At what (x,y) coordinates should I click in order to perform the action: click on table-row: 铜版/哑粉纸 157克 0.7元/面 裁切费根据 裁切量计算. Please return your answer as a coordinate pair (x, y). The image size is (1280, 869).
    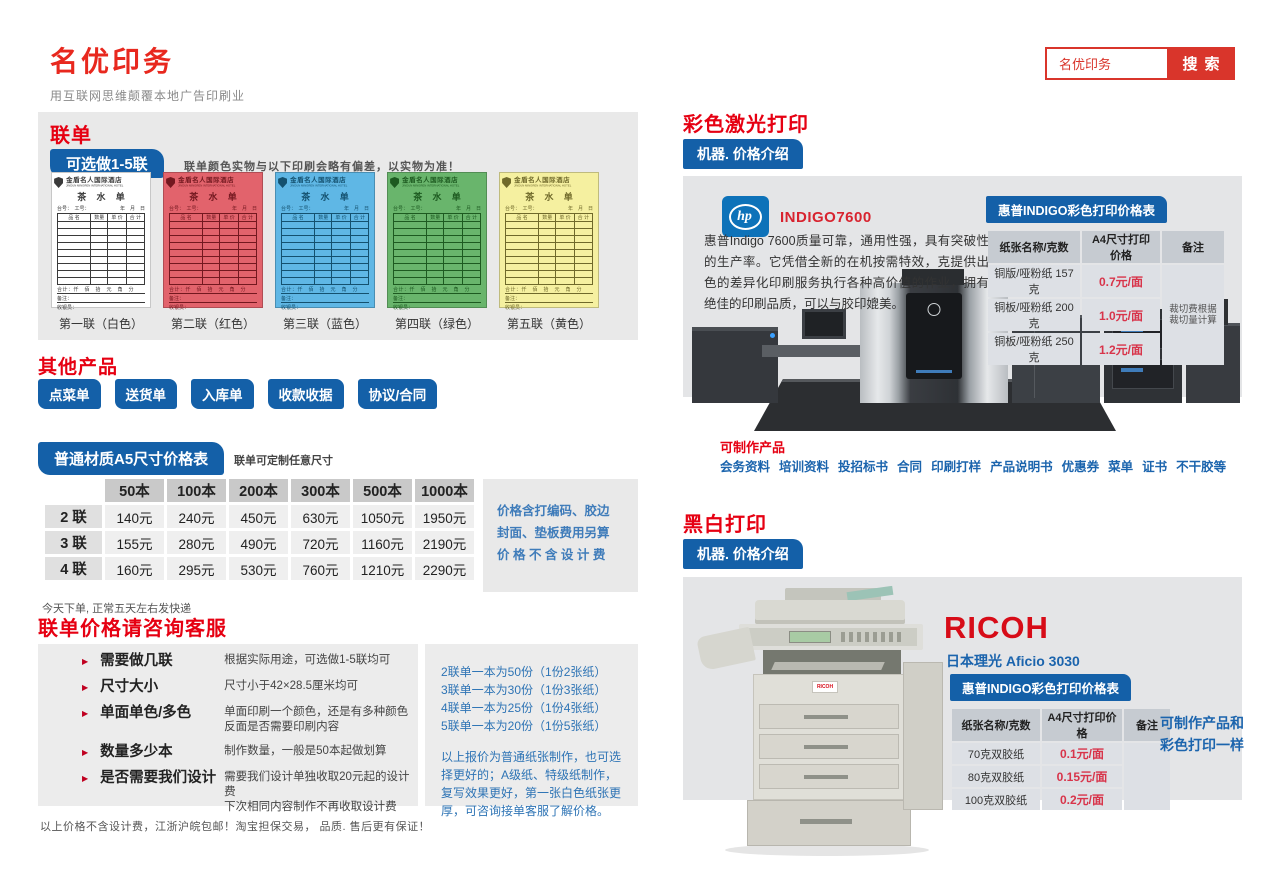
    Looking at the image, I should click on (1106, 315).